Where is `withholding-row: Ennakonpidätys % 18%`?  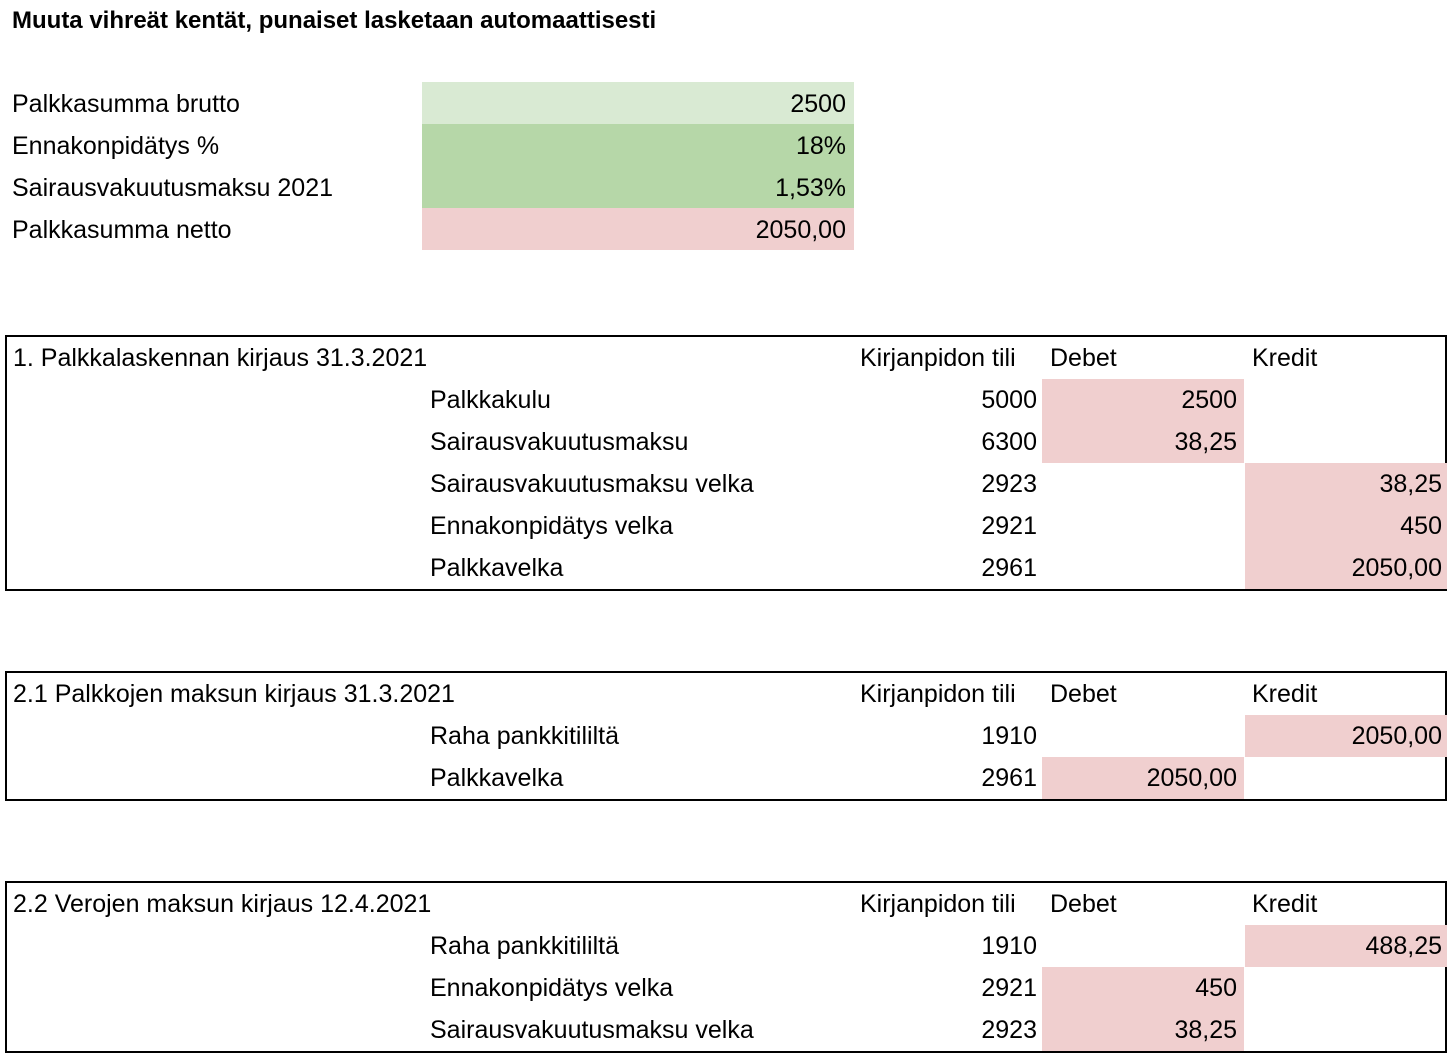
withholding-row: Ennakonpidätys % 18% is located at coordinates (430, 145).